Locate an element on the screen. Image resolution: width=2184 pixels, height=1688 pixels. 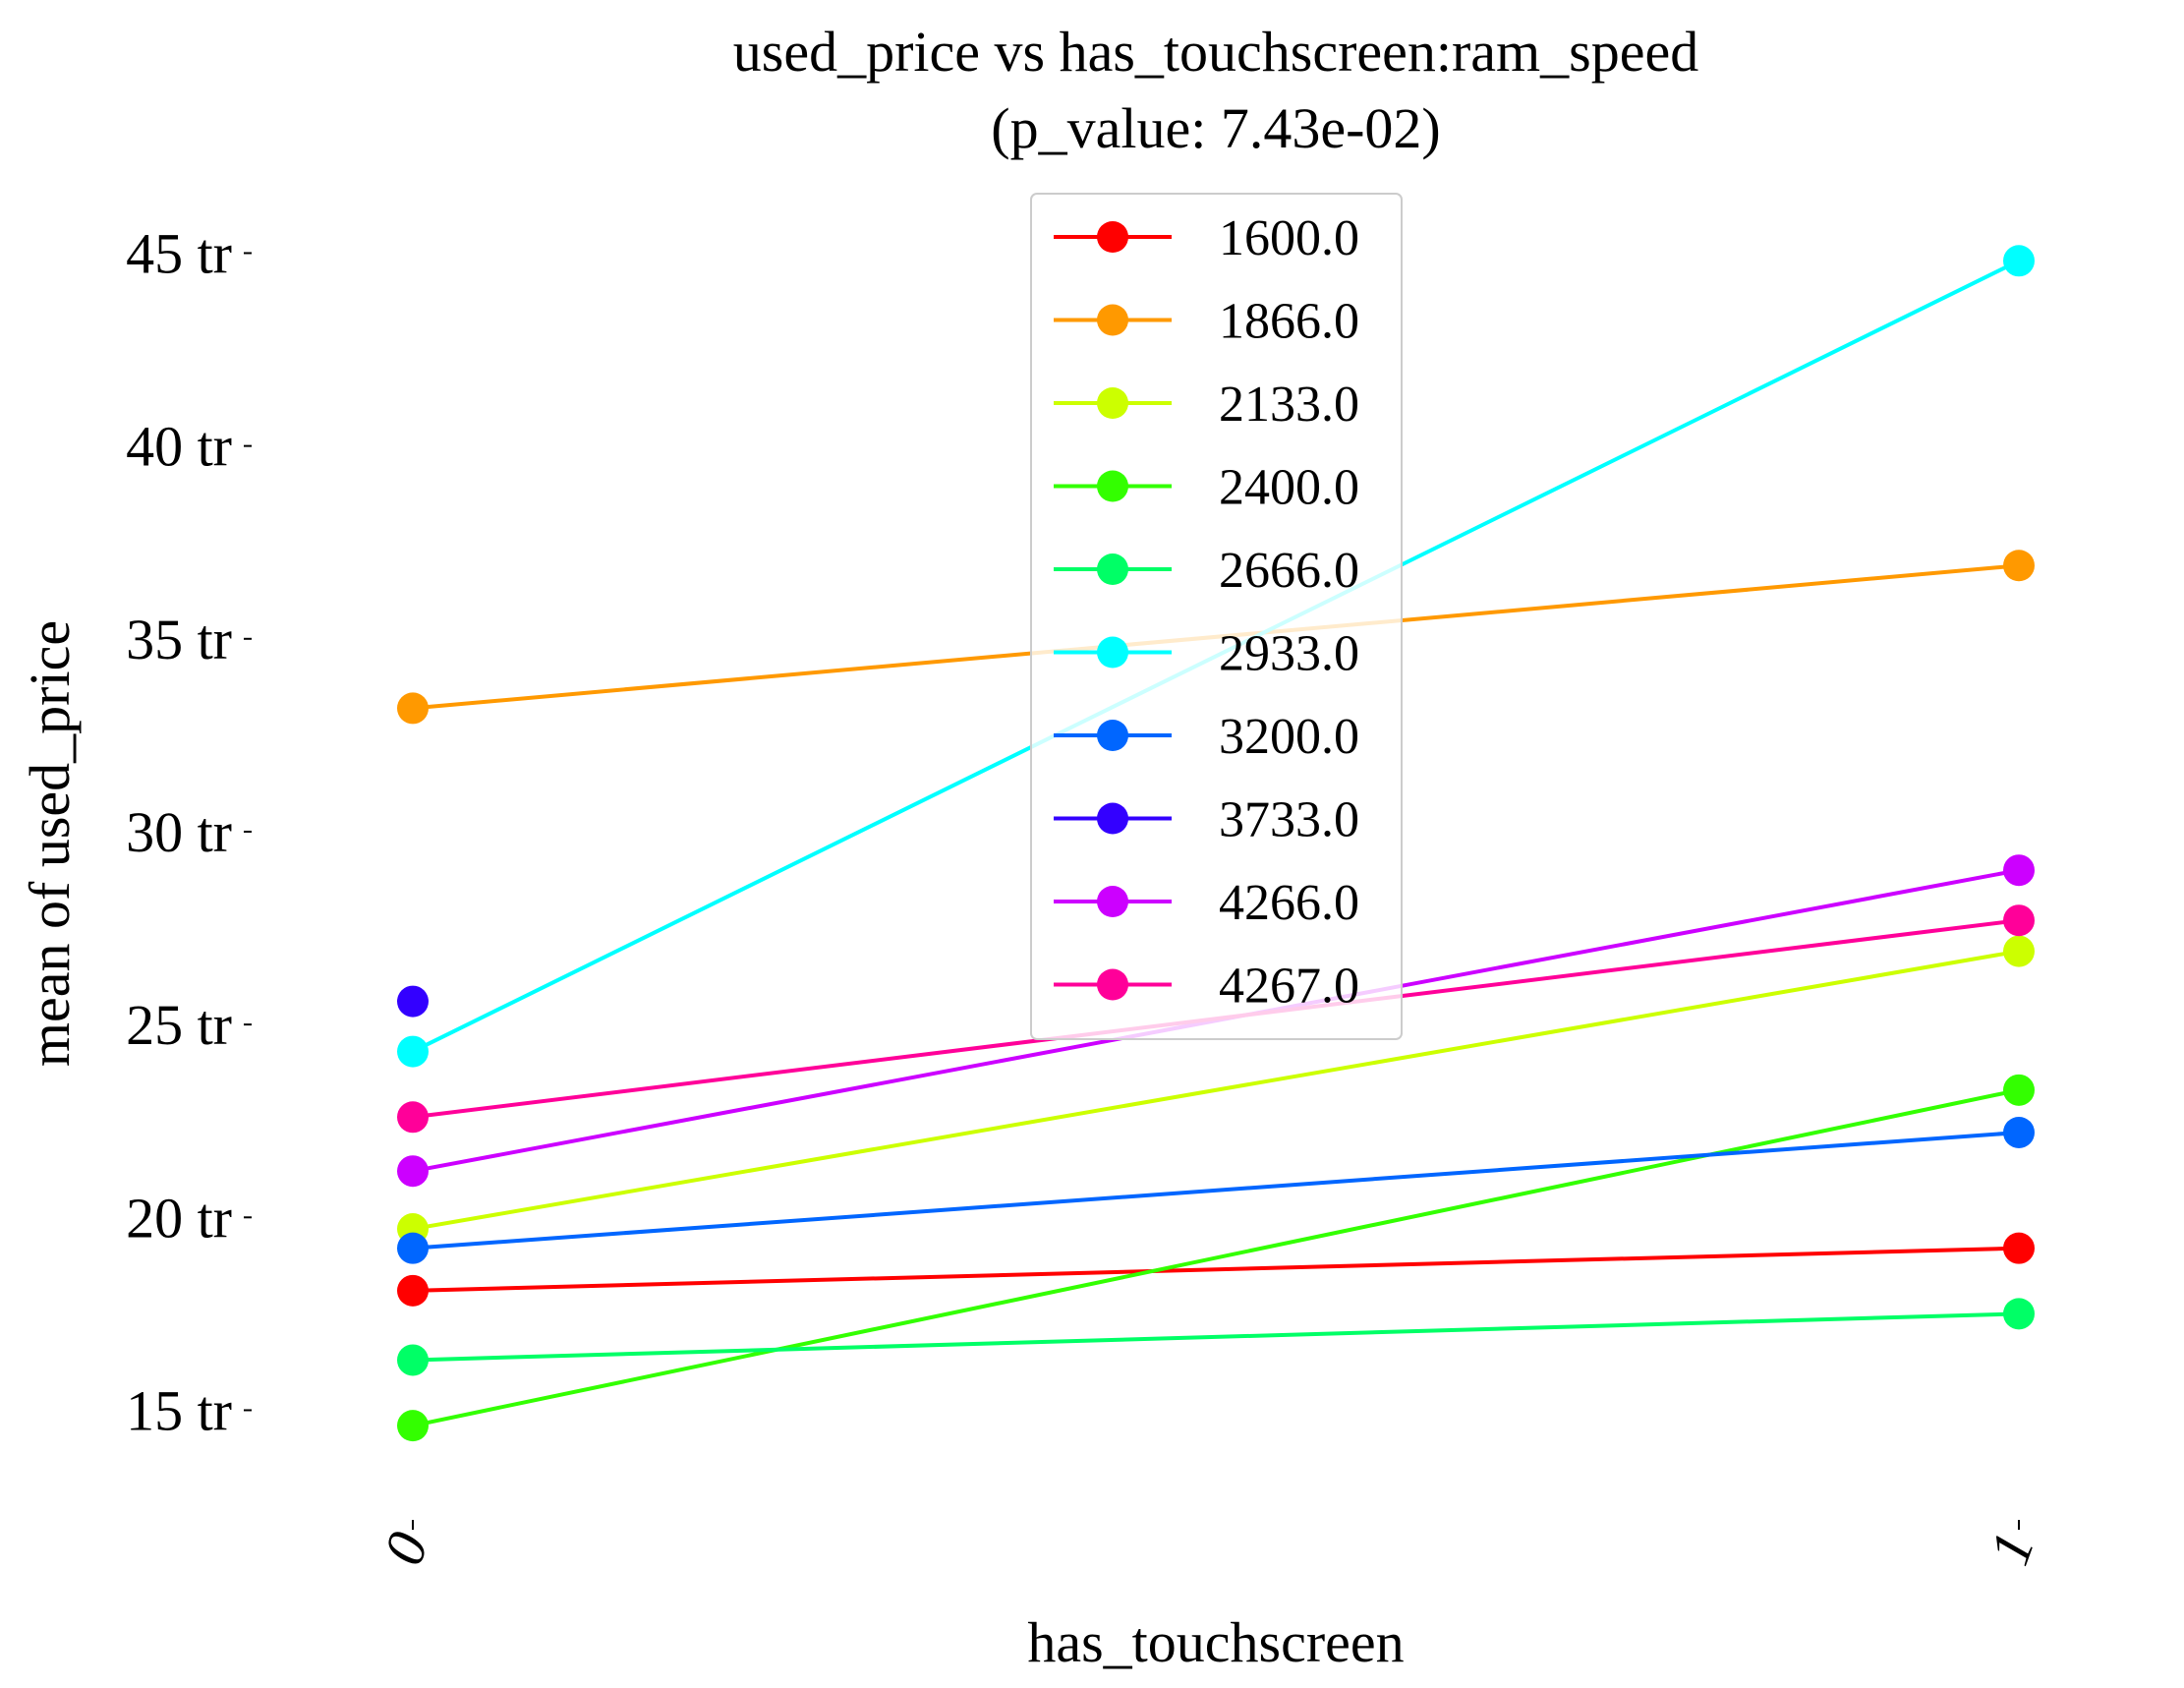
legend-item: 2133.0 is located at coordinates (1206, 405).